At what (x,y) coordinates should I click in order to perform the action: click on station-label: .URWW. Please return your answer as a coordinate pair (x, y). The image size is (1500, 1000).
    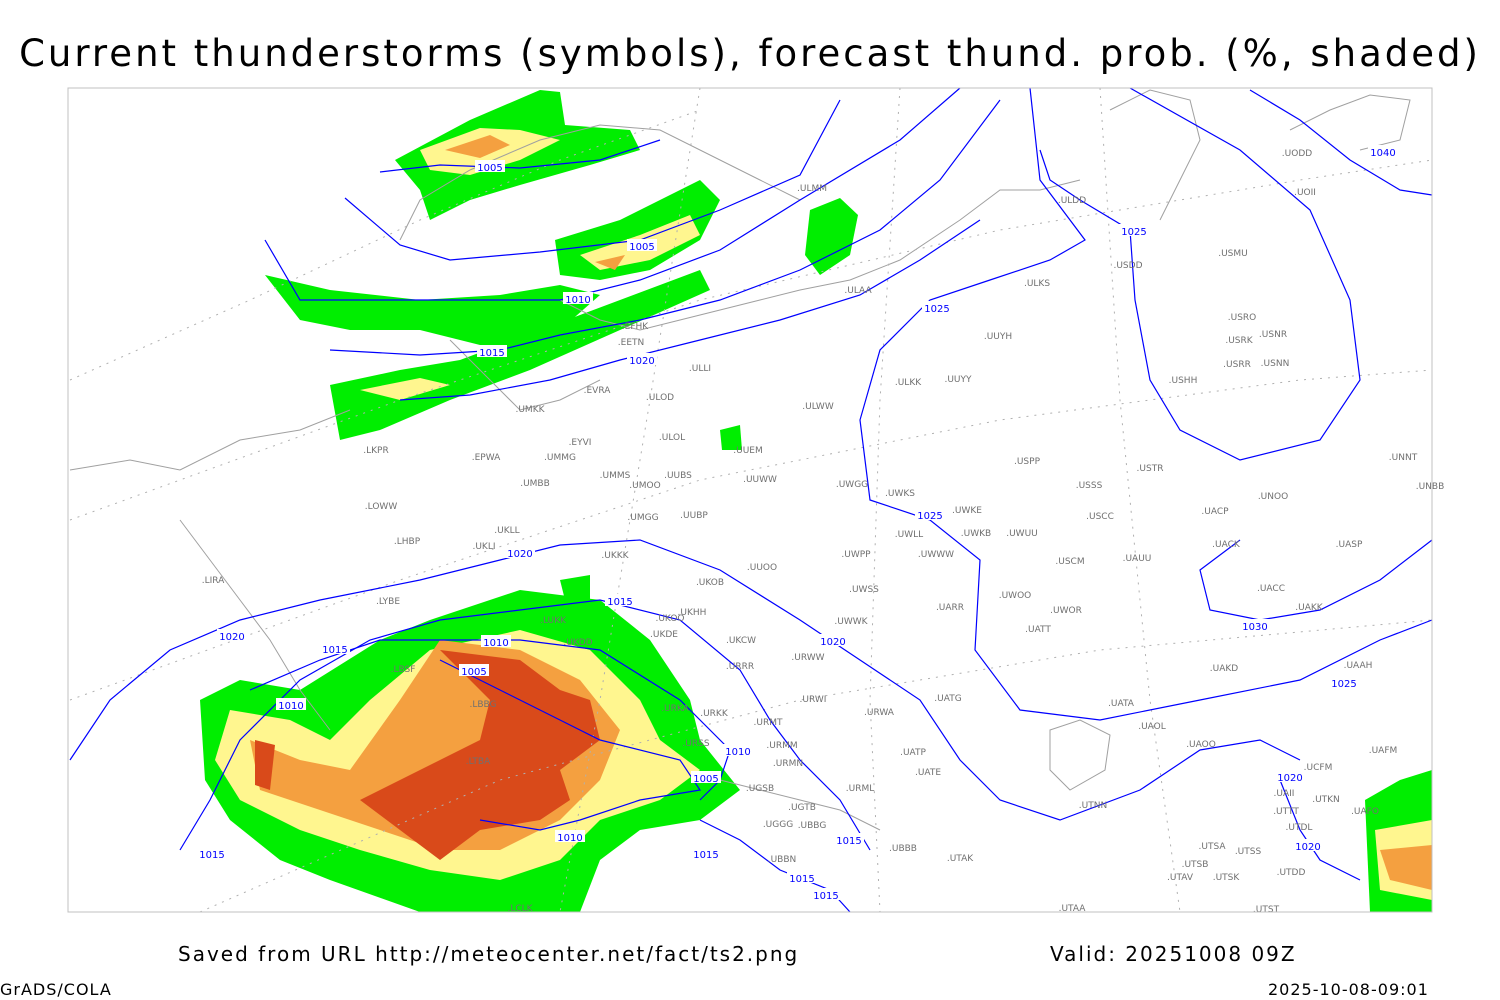
    Looking at the image, I should click on (807, 658).